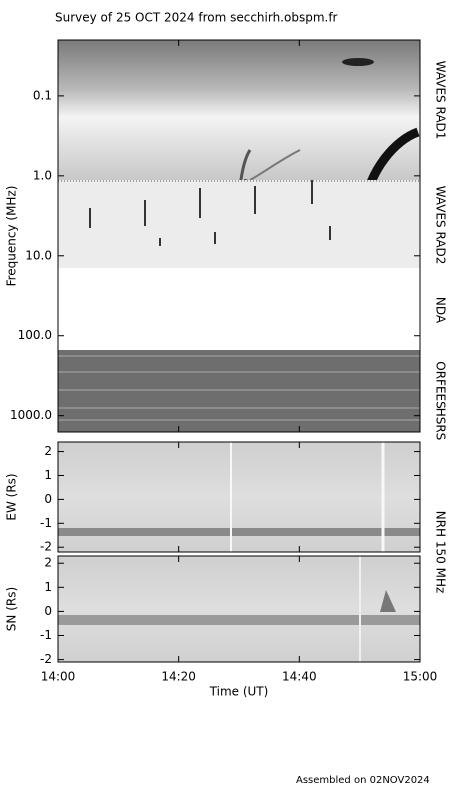  What do you see at coordinates (239, 692) in the screenshot?
I see `x-axis-label: Time (UT)` at bounding box center [239, 692].